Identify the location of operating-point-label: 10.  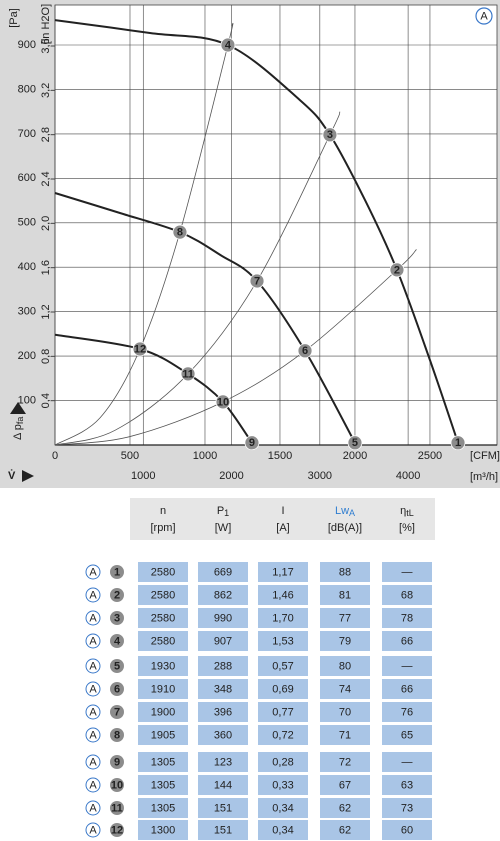
(223, 402).